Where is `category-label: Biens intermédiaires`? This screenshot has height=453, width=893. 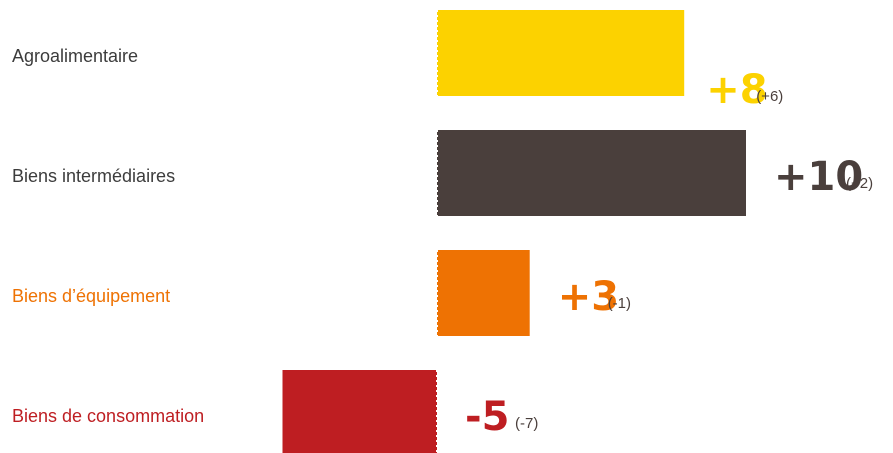
category-label: Biens intermédiaires is located at coordinates (93, 176).